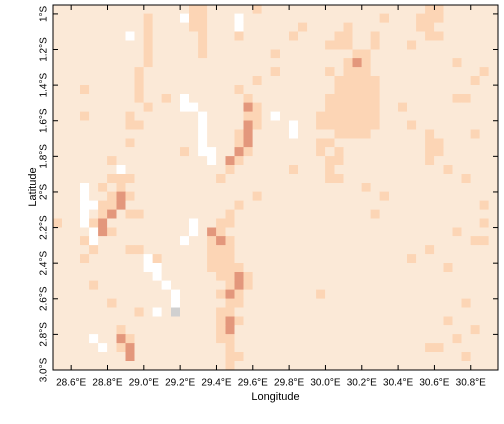 The width and height of the screenshot is (504, 424). I want to click on y-tick-label: 2.2°S, so click(44, 227).